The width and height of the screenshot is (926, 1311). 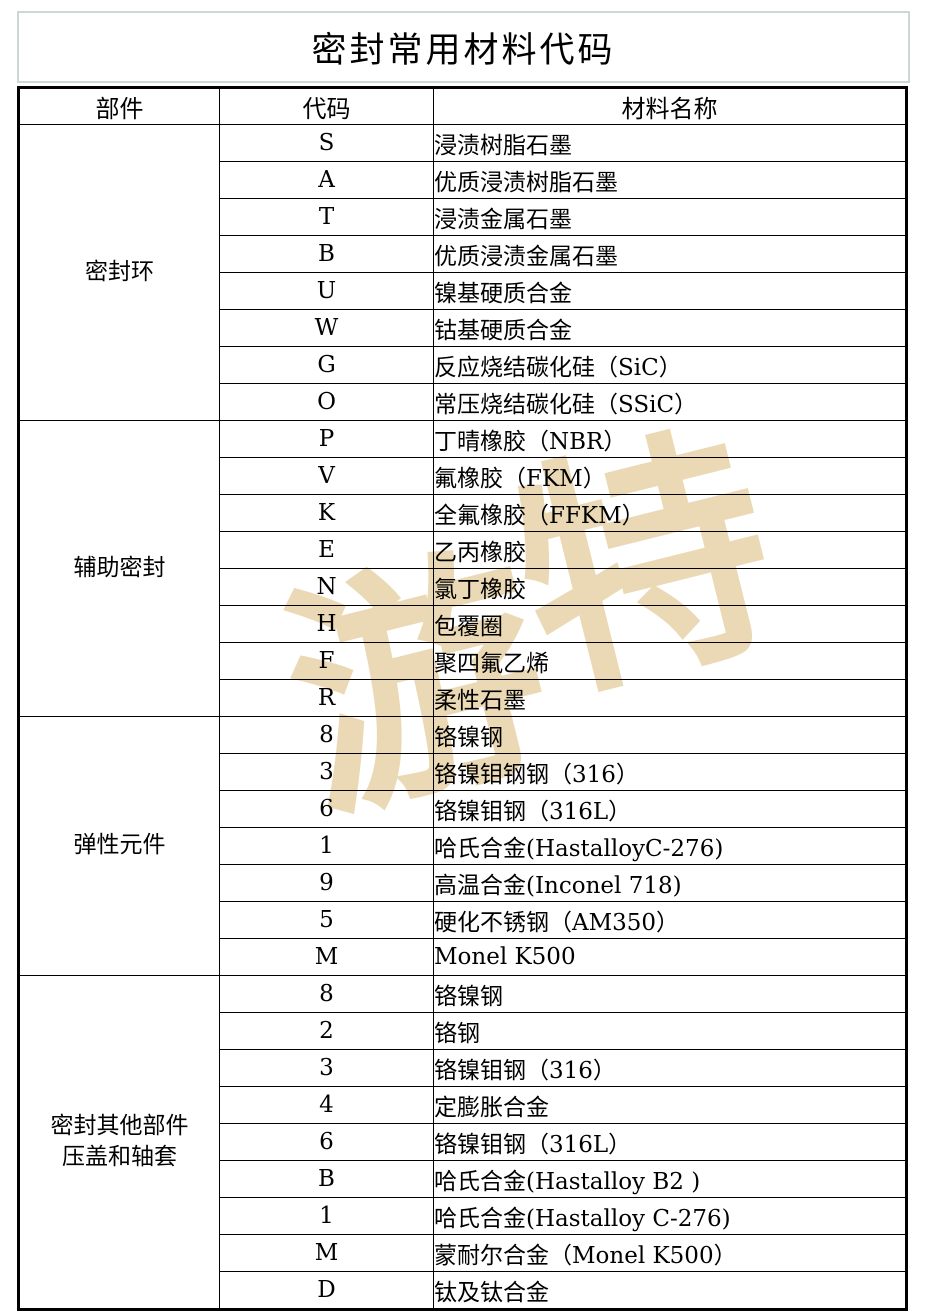 What do you see at coordinates (326, 328) in the screenshot?
I see `material-code-cell: W` at bounding box center [326, 328].